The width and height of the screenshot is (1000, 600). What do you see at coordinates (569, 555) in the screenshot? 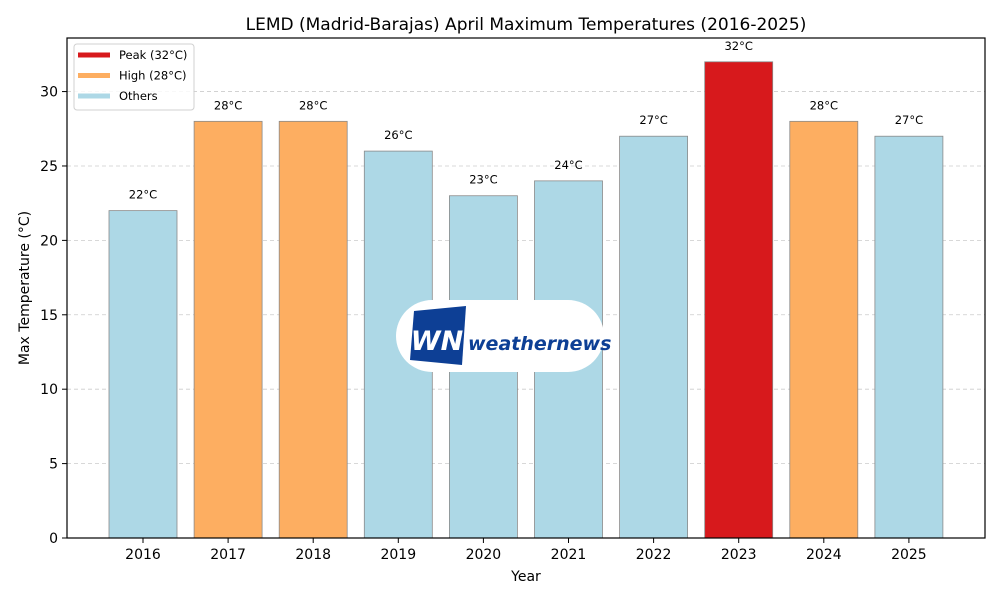
I see `x-tick-label: 2021` at bounding box center [569, 555].